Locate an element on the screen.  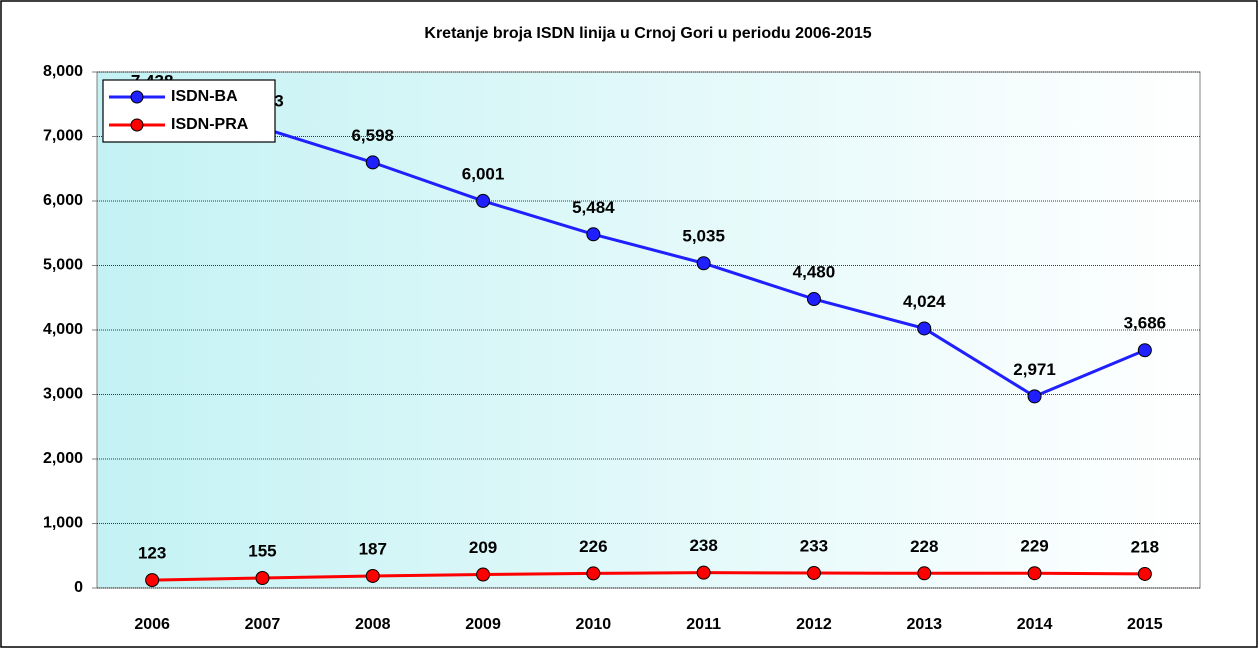
x-tick-label: 2010 is located at coordinates (594, 624).